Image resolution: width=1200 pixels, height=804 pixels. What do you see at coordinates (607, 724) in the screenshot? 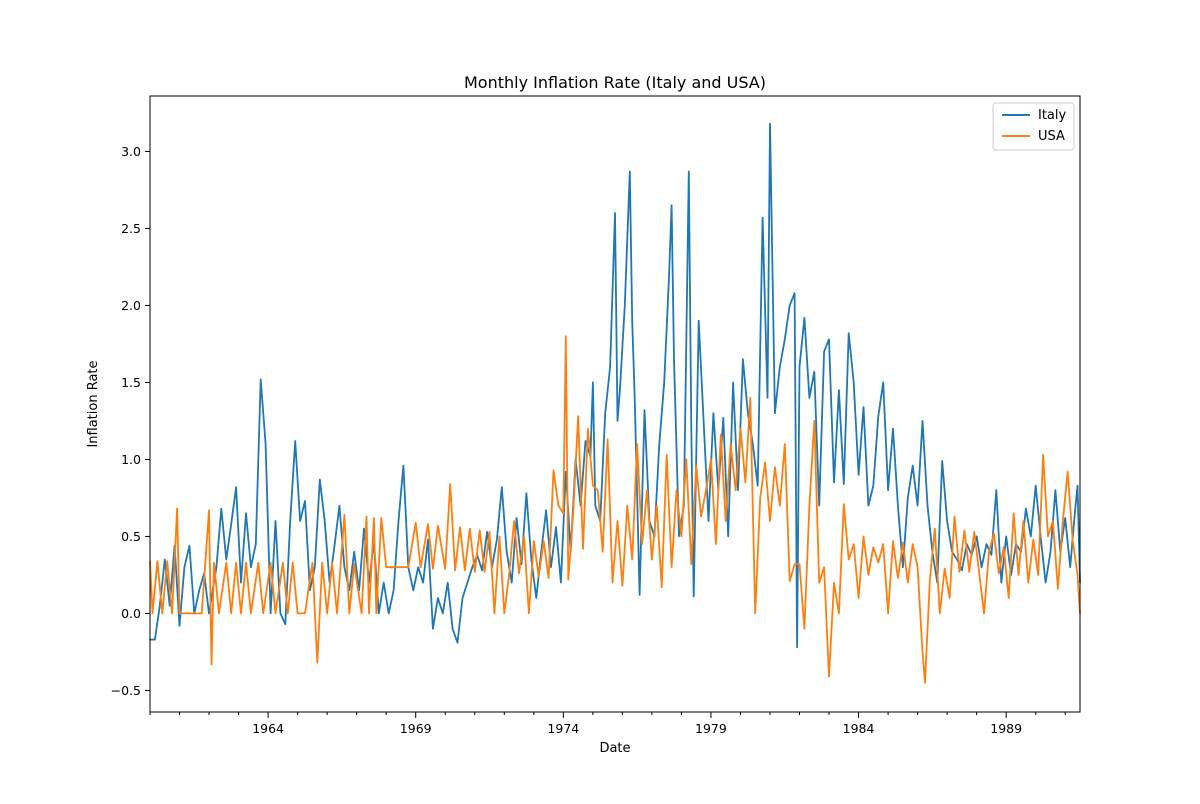
I see `x-axis: 1964 1969 1974 1979 1984 1989` at bounding box center [607, 724].